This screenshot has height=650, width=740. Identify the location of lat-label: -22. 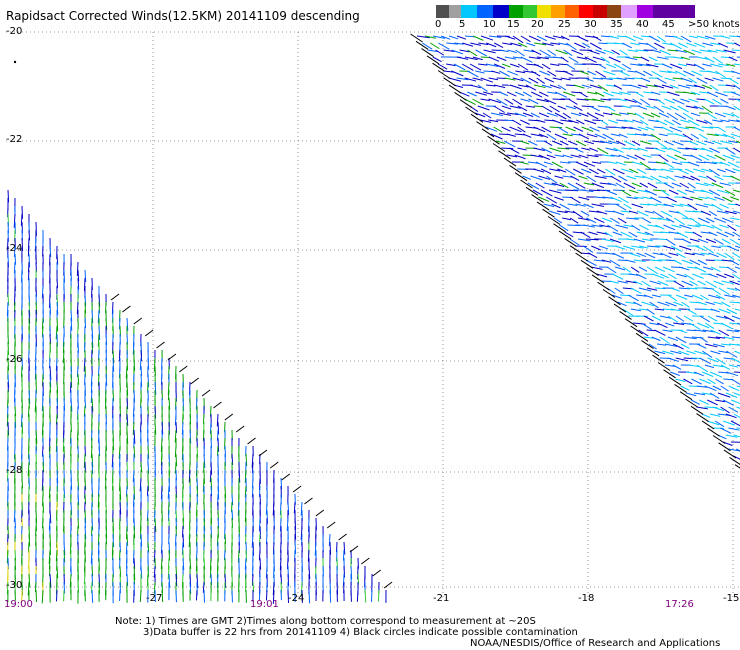
(14, 139).